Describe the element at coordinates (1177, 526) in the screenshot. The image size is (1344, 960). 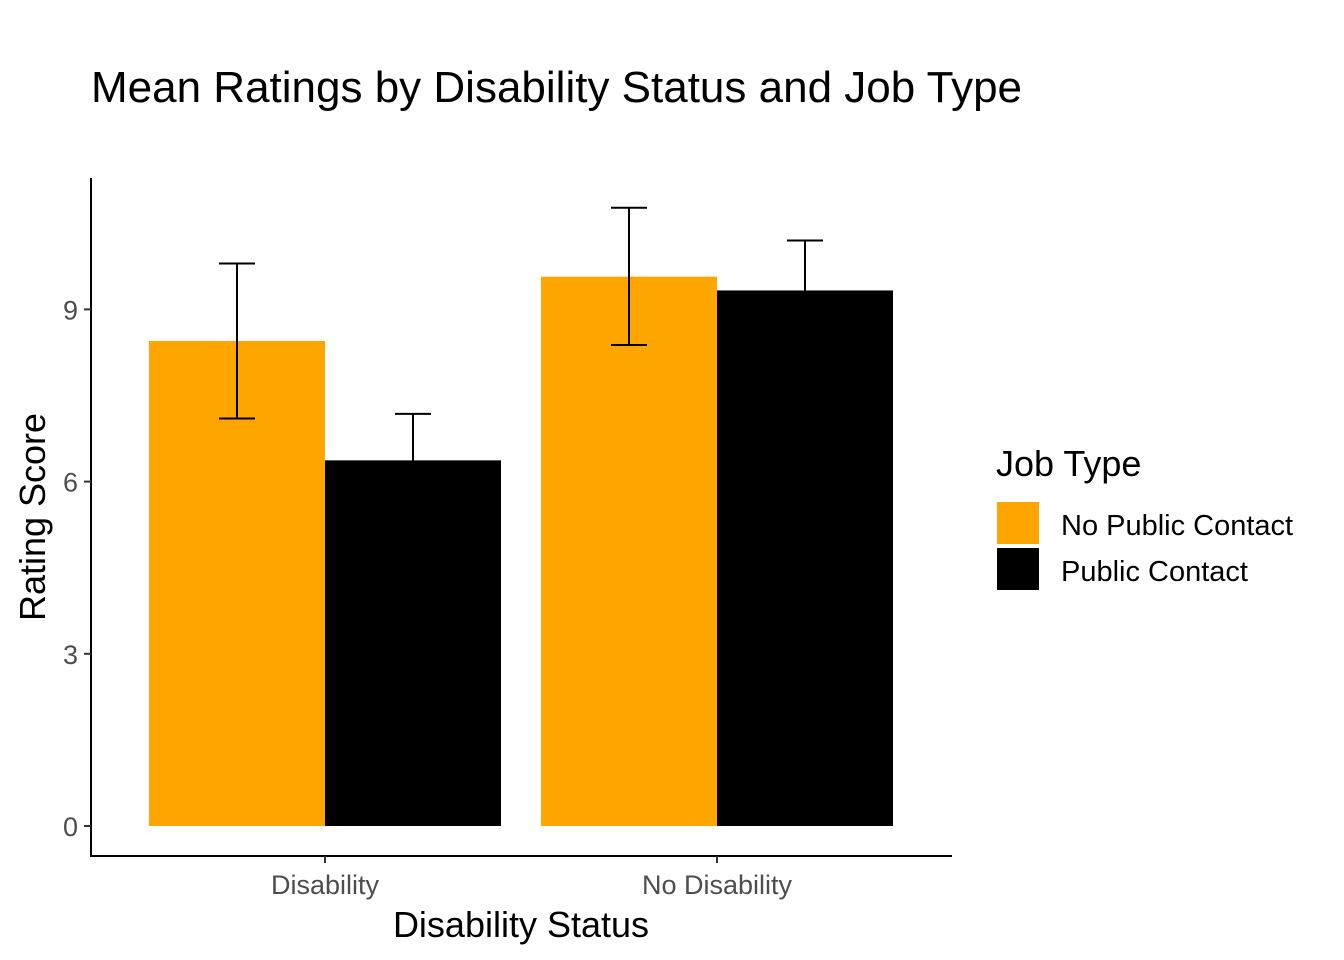
I see `legend-label-no-public-contact: No Public Contact` at that location.